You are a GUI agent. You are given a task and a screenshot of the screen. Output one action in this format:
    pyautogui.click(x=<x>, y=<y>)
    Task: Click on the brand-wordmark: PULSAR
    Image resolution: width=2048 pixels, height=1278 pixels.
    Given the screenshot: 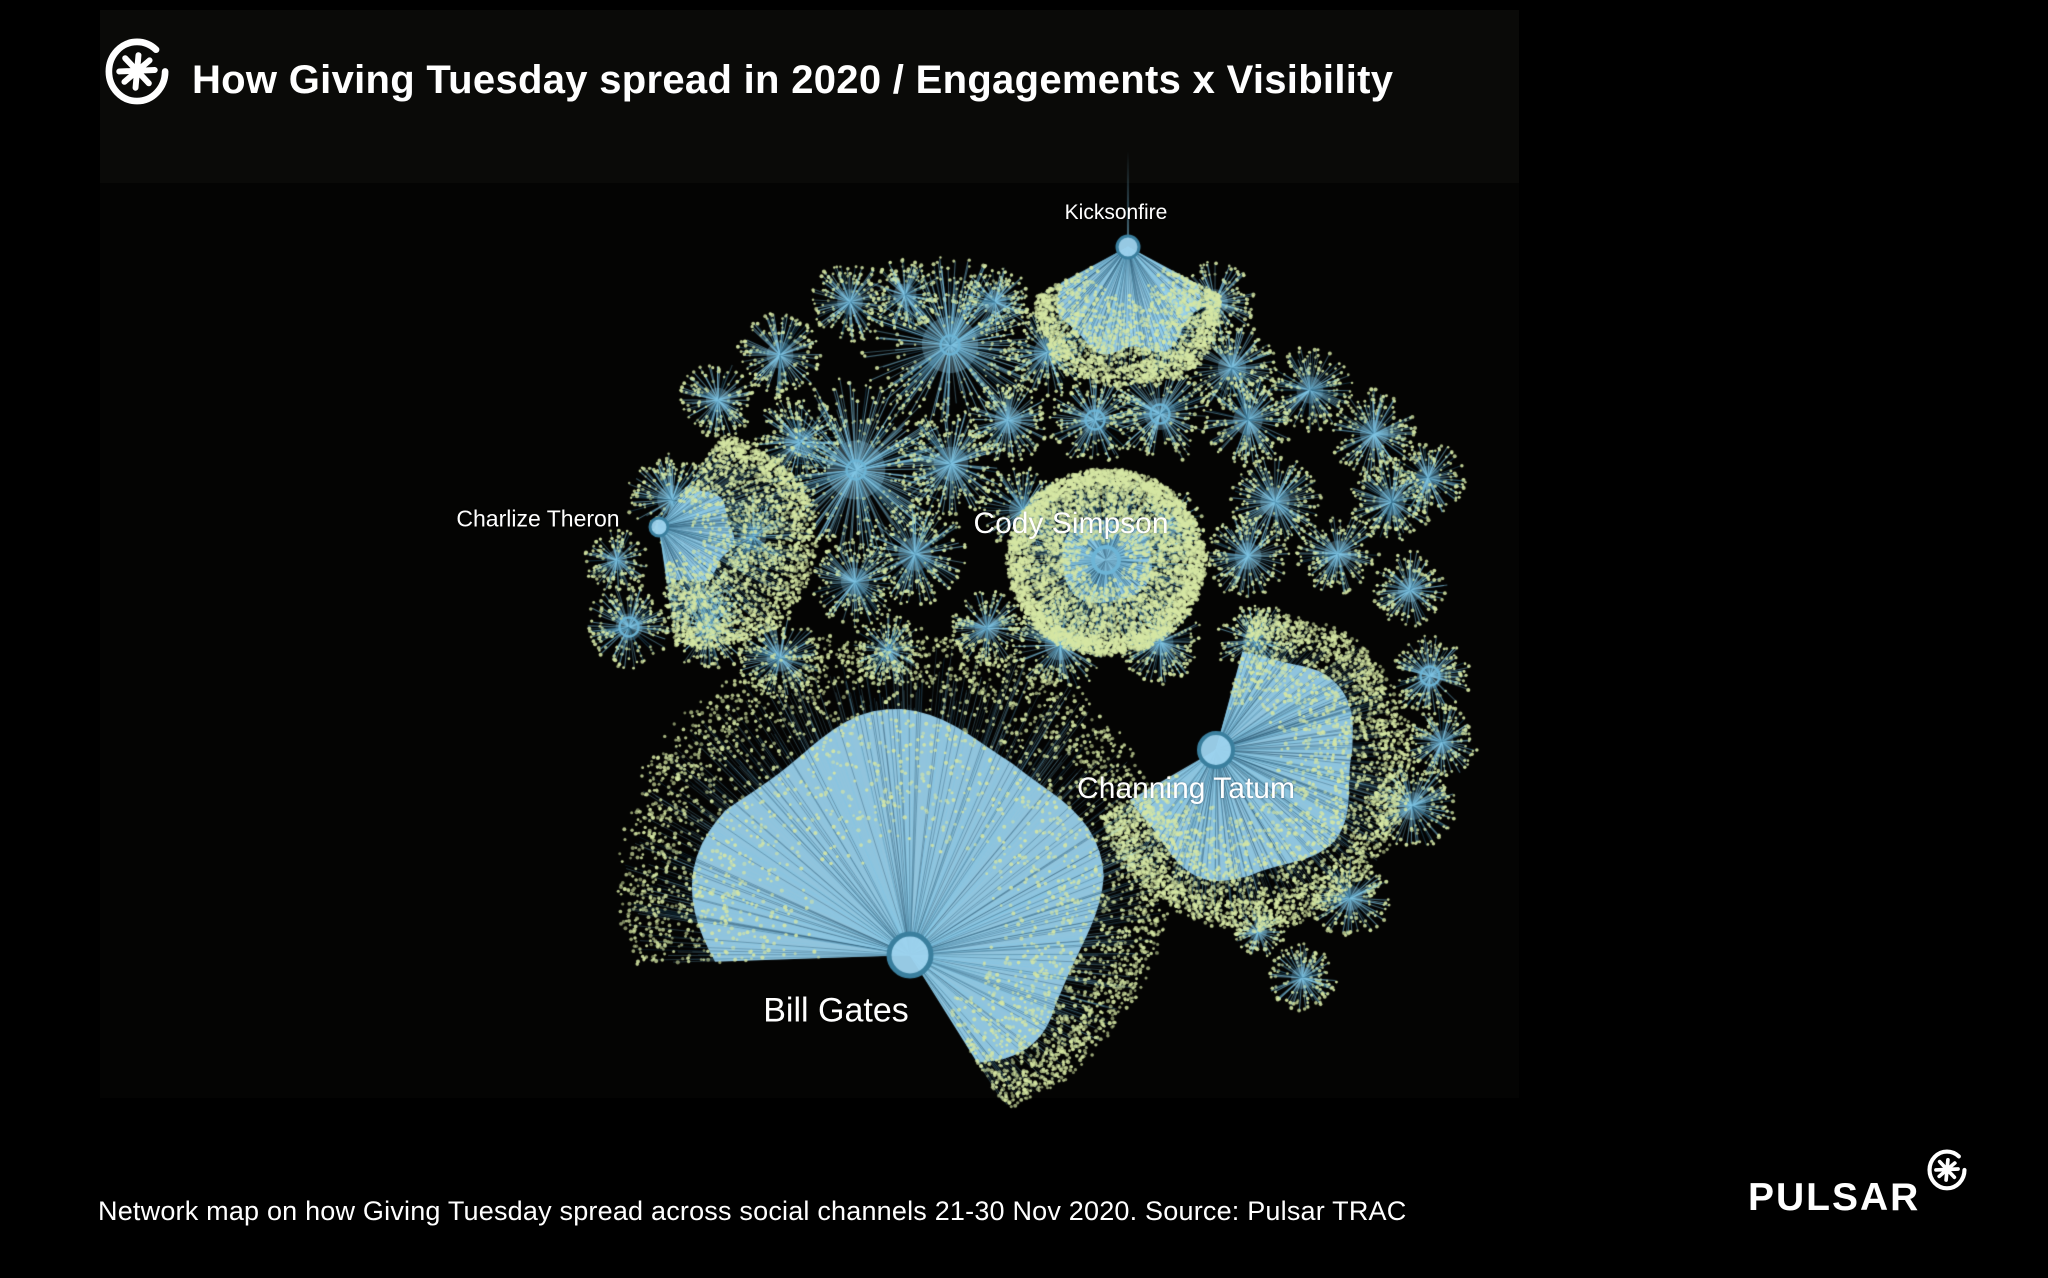 What is the action you would take?
    pyautogui.click(x=1834, y=1197)
    